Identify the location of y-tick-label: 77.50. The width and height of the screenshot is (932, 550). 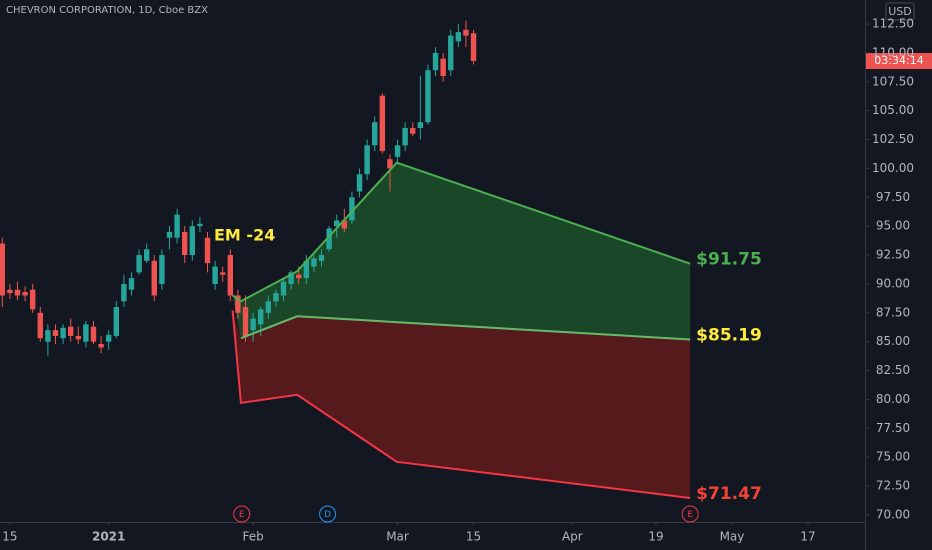
(893, 428).